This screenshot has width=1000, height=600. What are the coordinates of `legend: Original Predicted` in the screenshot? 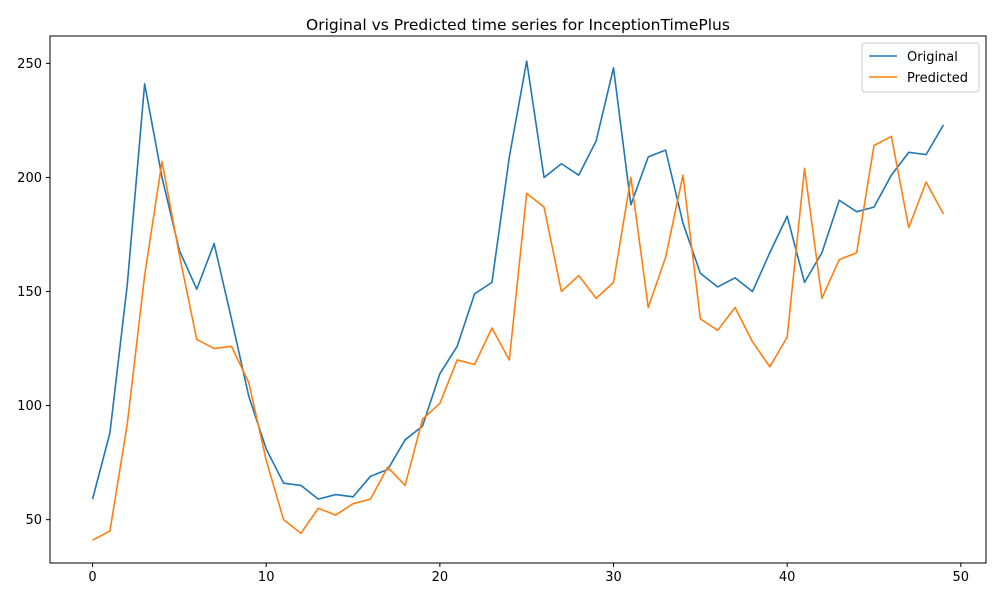 It's located at (920, 67).